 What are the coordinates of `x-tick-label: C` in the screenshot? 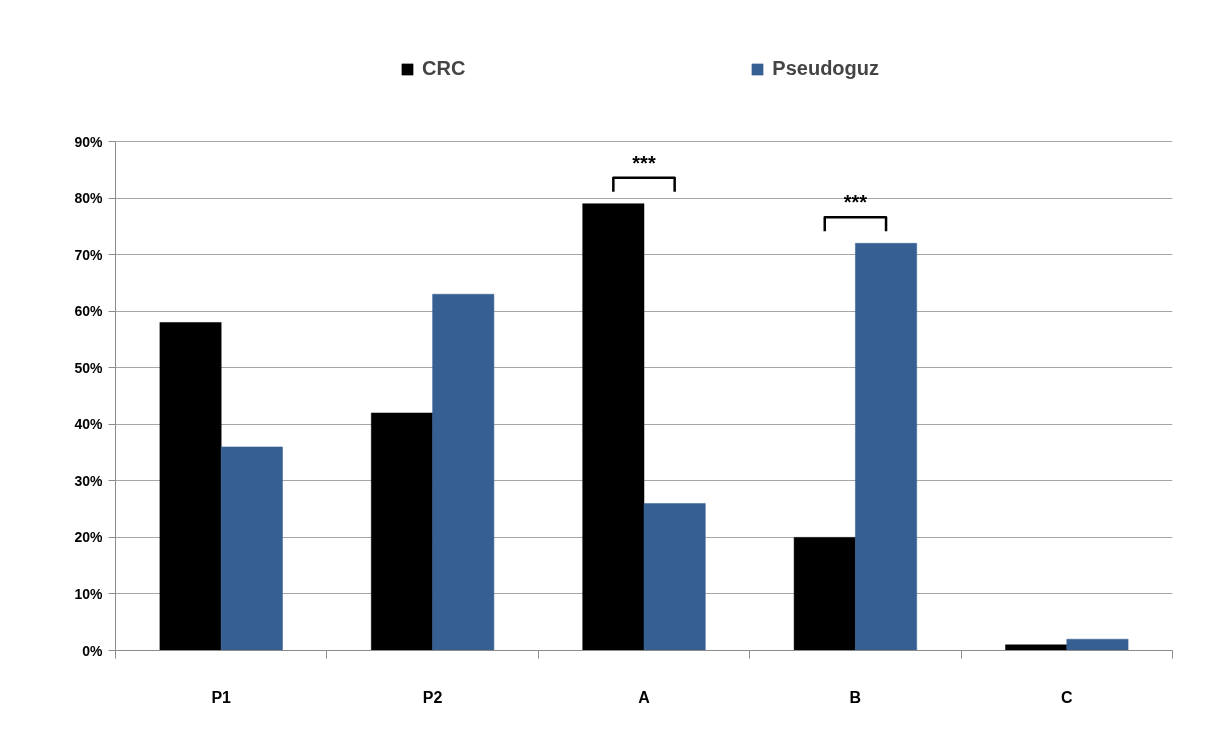 It's located at (1067, 697).